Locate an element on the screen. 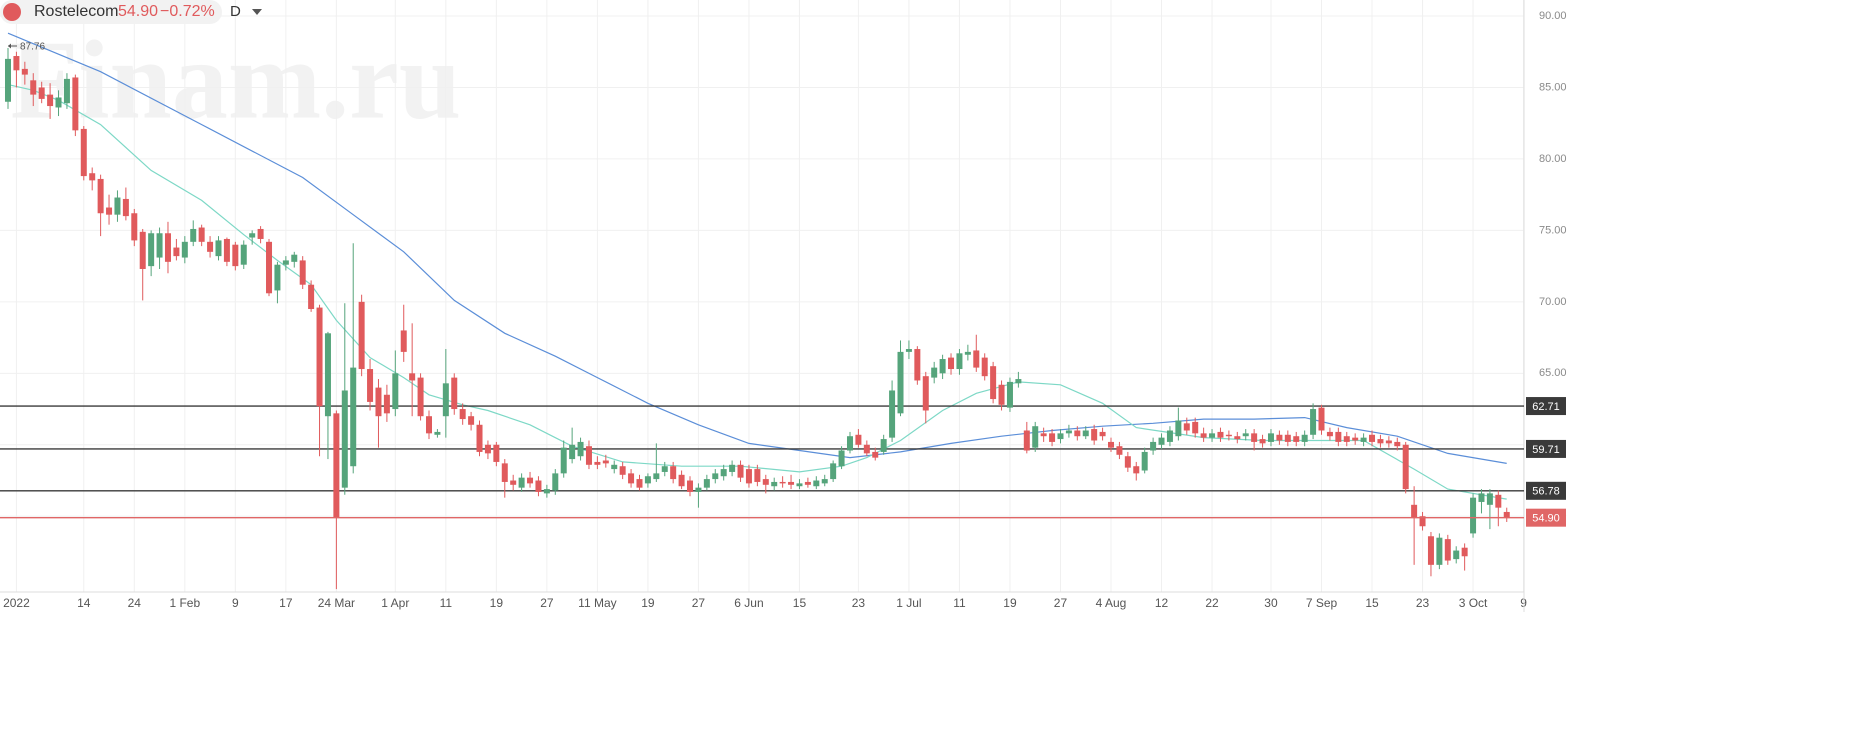 The width and height of the screenshot is (1866, 732). y-tick-label: 80.00 is located at coordinates (1553, 159).